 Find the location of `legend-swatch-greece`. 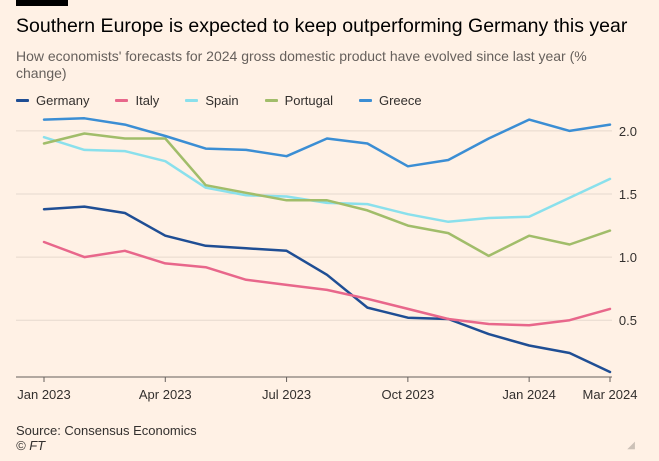

legend-swatch-greece is located at coordinates (365, 100).